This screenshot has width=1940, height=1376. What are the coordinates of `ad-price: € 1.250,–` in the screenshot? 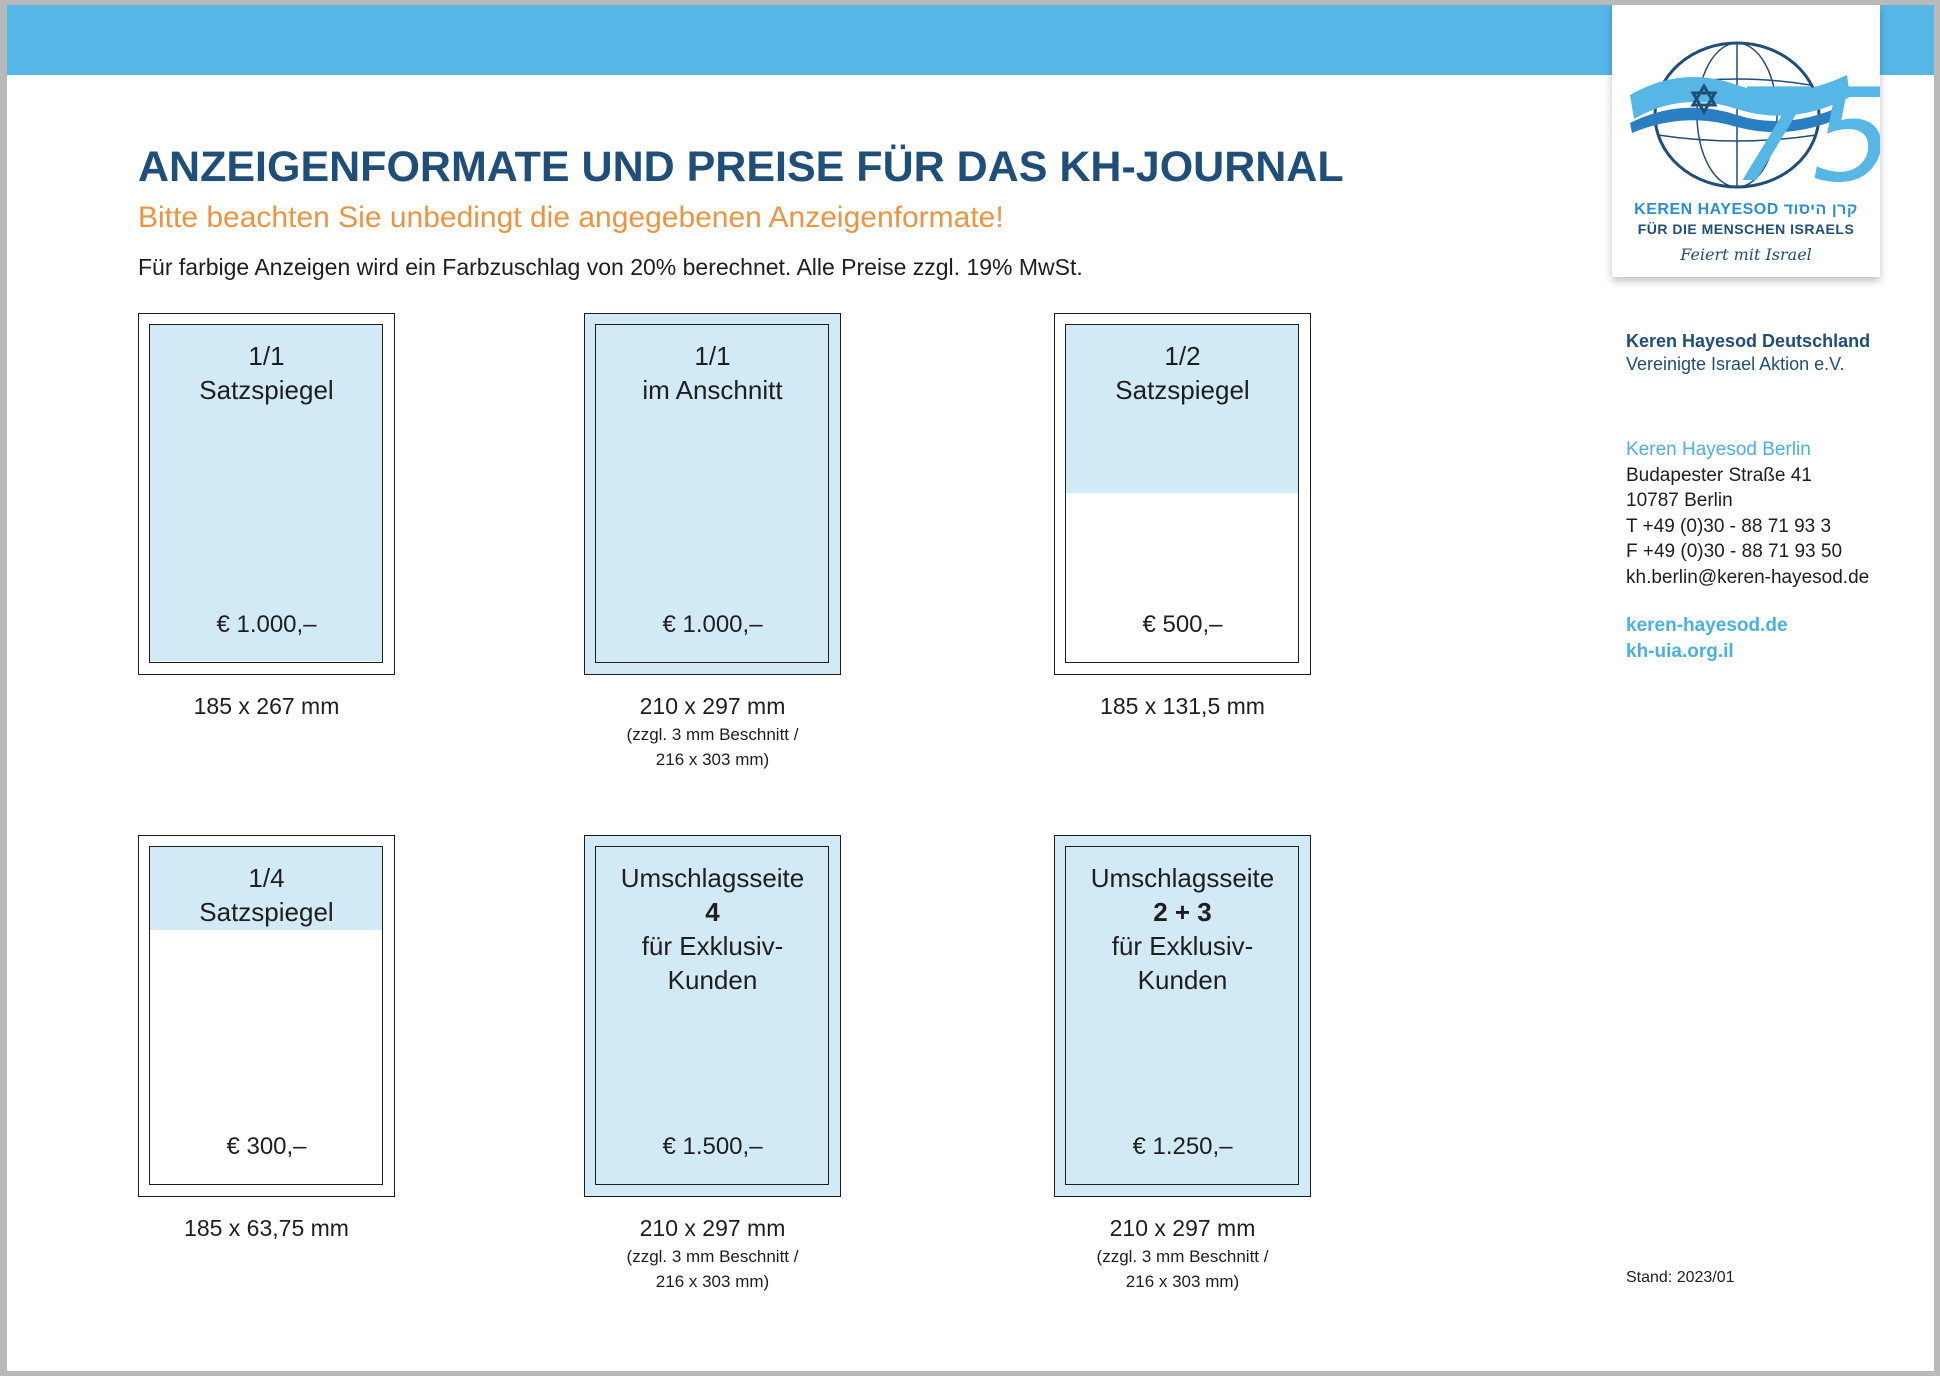 It's located at (1182, 1146).